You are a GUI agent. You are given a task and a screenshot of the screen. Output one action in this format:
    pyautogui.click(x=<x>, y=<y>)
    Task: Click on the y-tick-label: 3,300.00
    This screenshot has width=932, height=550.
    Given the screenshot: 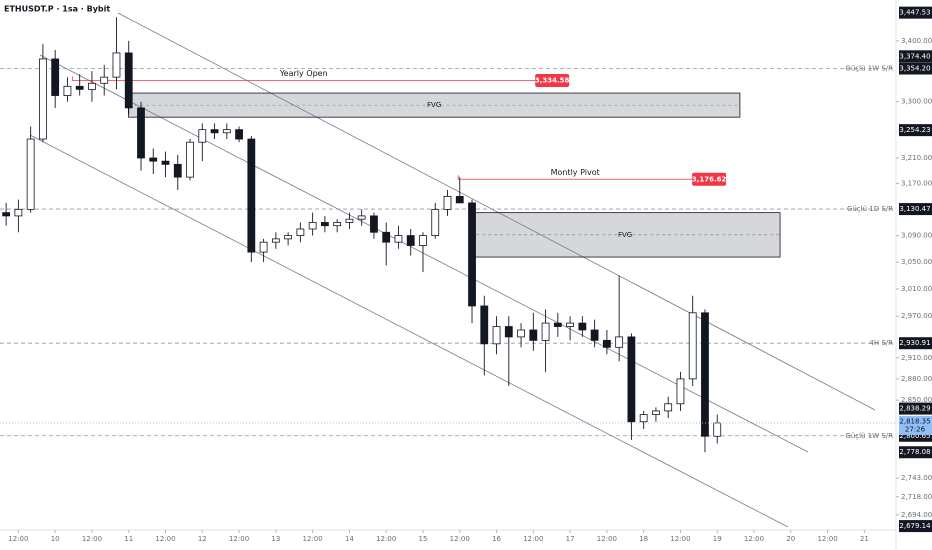 What is the action you would take?
    pyautogui.click(x=916, y=102)
    